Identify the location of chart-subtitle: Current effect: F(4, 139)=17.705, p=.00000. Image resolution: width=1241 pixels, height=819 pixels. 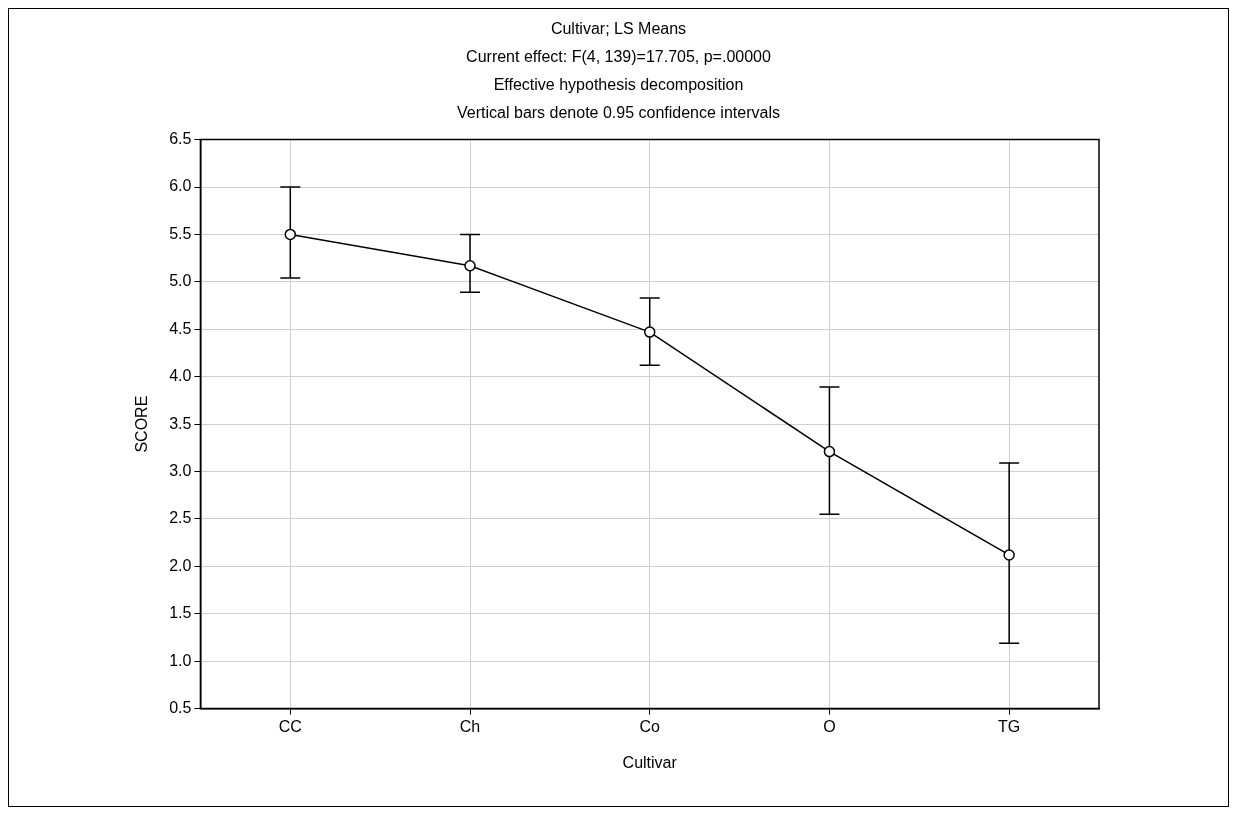
(618, 57).